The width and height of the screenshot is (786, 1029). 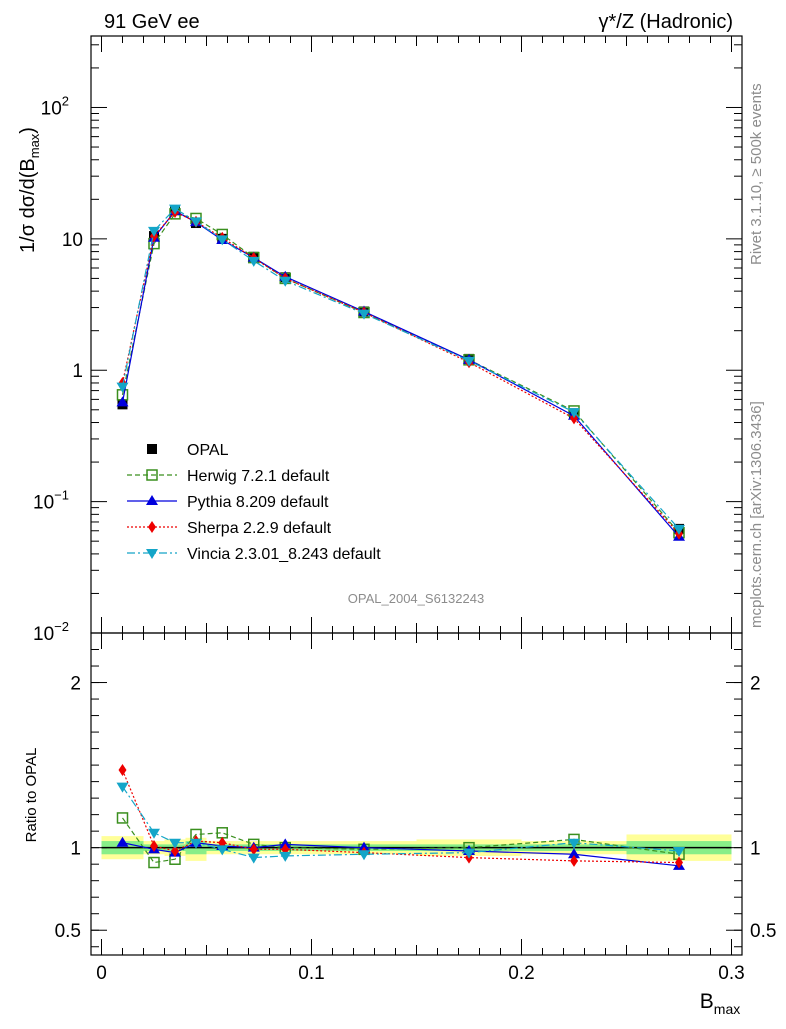 What do you see at coordinates (756, 174) in the screenshot?
I see `rivet-version-label: Rivet 3.1.10, ≥ 500k events` at bounding box center [756, 174].